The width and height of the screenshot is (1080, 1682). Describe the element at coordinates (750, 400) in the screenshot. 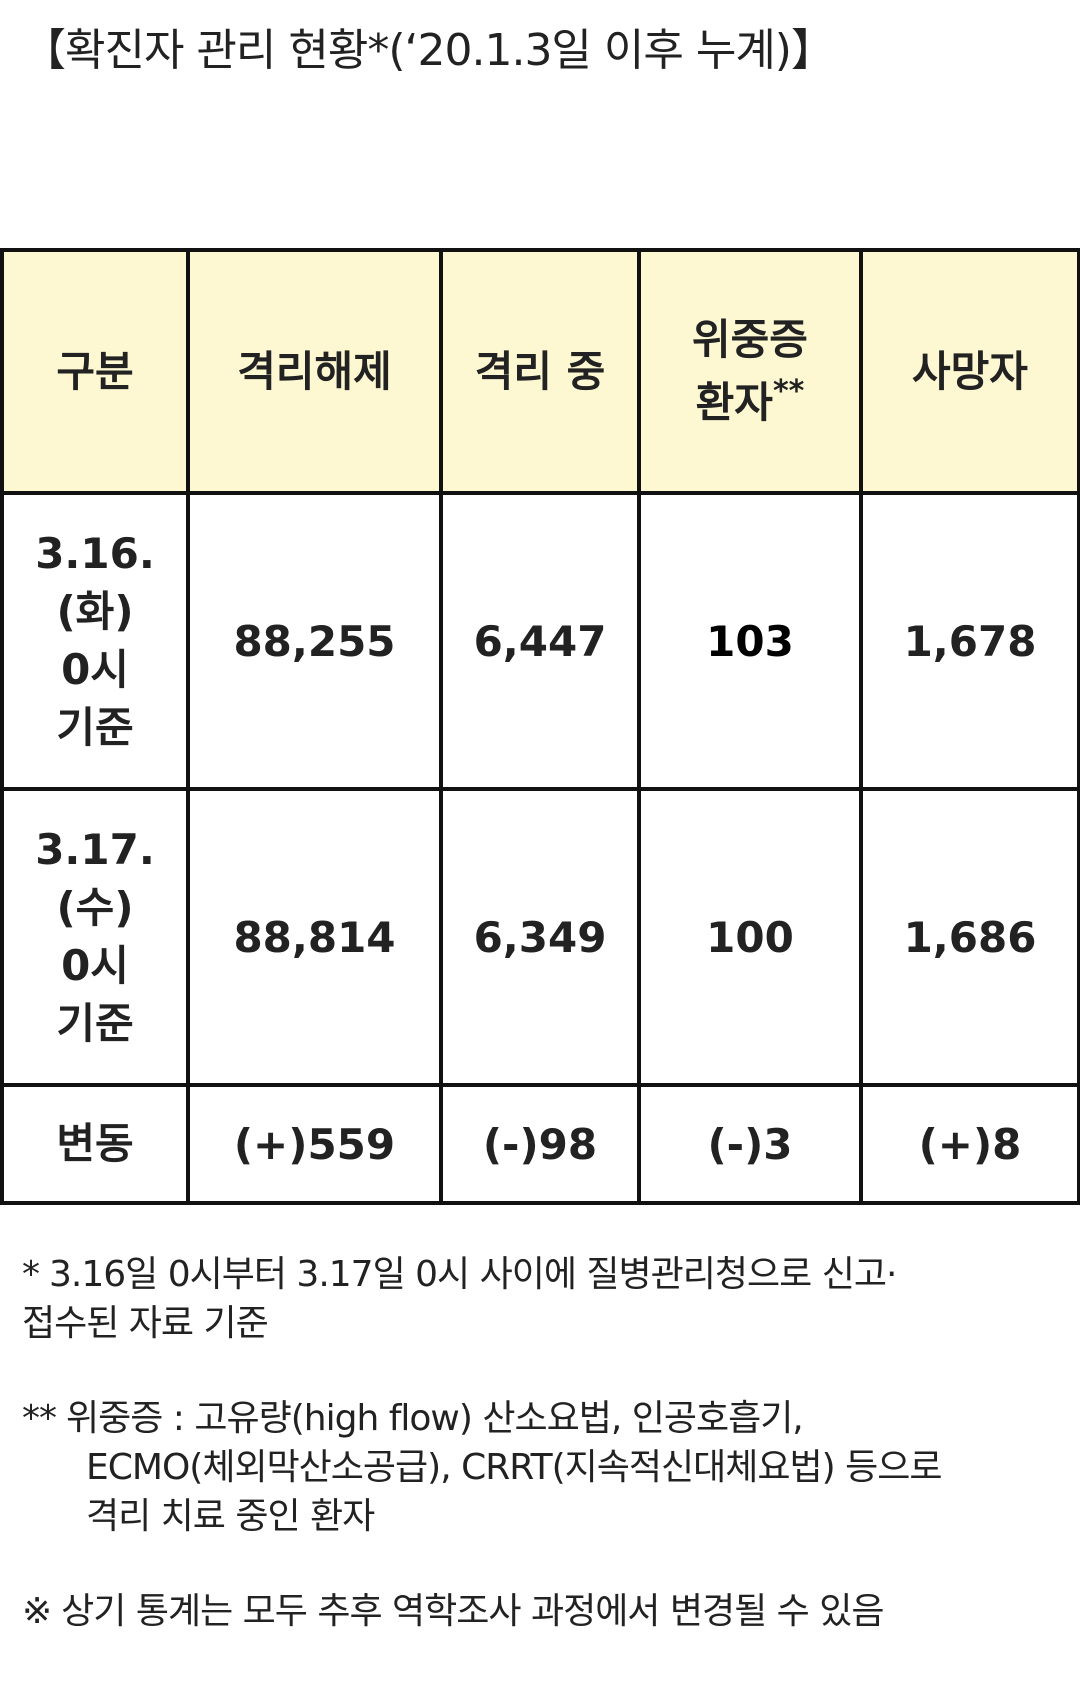

I see `header-text: 환자**` at that location.